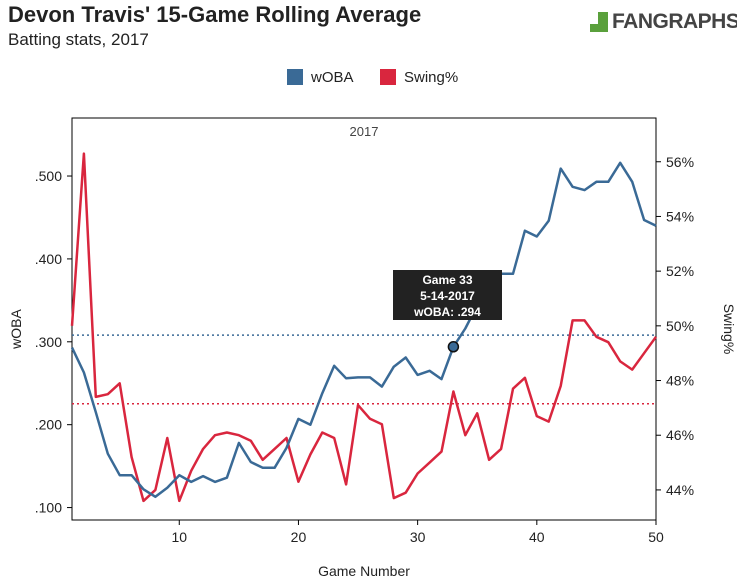  What do you see at coordinates (16, 329) in the screenshot?
I see `y-axis-label: wOBA` at bounding box center [16, 329].